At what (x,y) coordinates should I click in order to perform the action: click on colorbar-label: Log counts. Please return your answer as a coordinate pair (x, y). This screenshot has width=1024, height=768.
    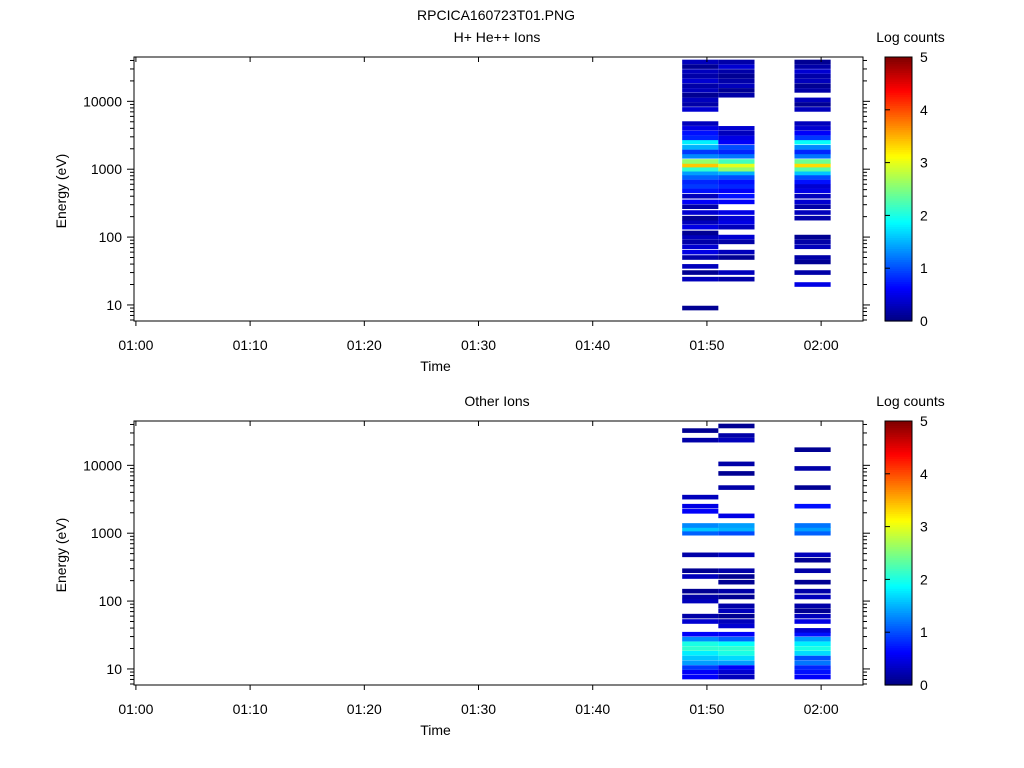
    Looking at the image, I should click on (910, 401).